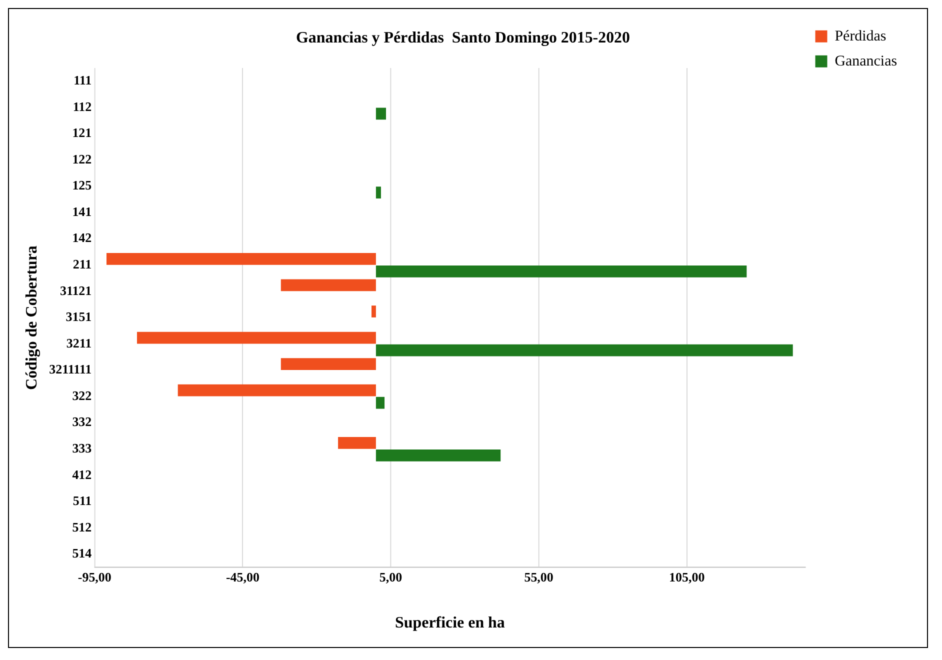 This screenshot has height=660, width=942. Describe the element at coordinates (82, 158) in the screenshot. I see `y-tick-label: 122` at that location.